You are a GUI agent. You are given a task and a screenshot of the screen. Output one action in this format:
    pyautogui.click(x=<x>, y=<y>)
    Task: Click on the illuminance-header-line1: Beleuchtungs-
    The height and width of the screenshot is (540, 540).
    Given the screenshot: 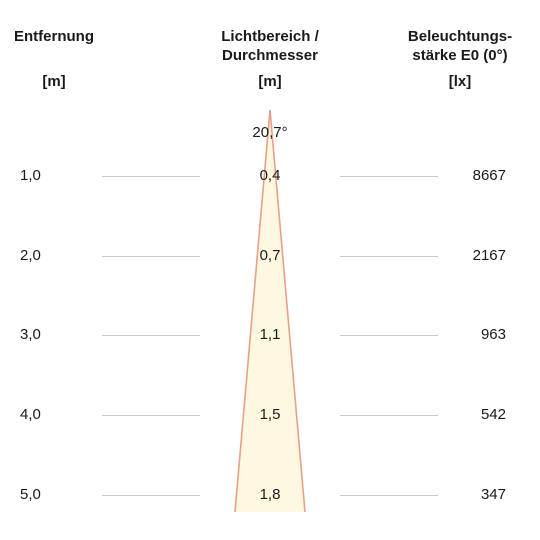 What is the action you would take?
    pyautogui.click(x=460, y=36)
    